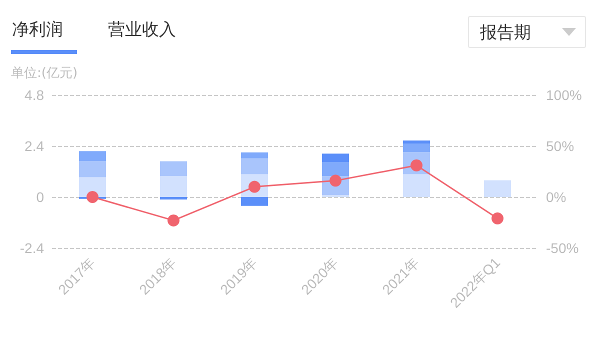 The height and width of the screenshot is (354, 602). I want to click on text: 营业收入, so click(142, 30).